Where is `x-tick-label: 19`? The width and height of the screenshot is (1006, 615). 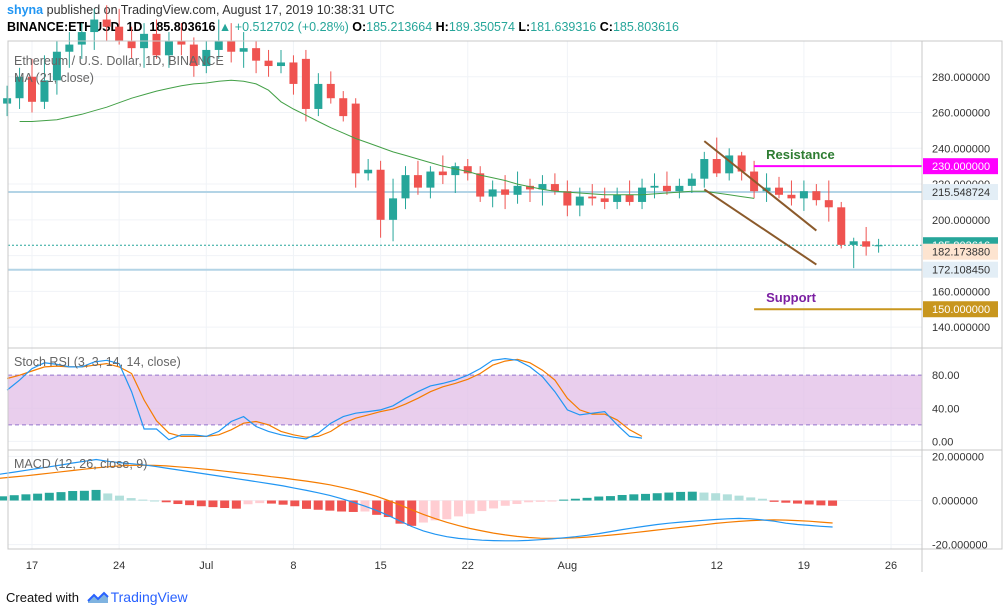
x-tick-label: 19 is located at coordinates (804, 566).